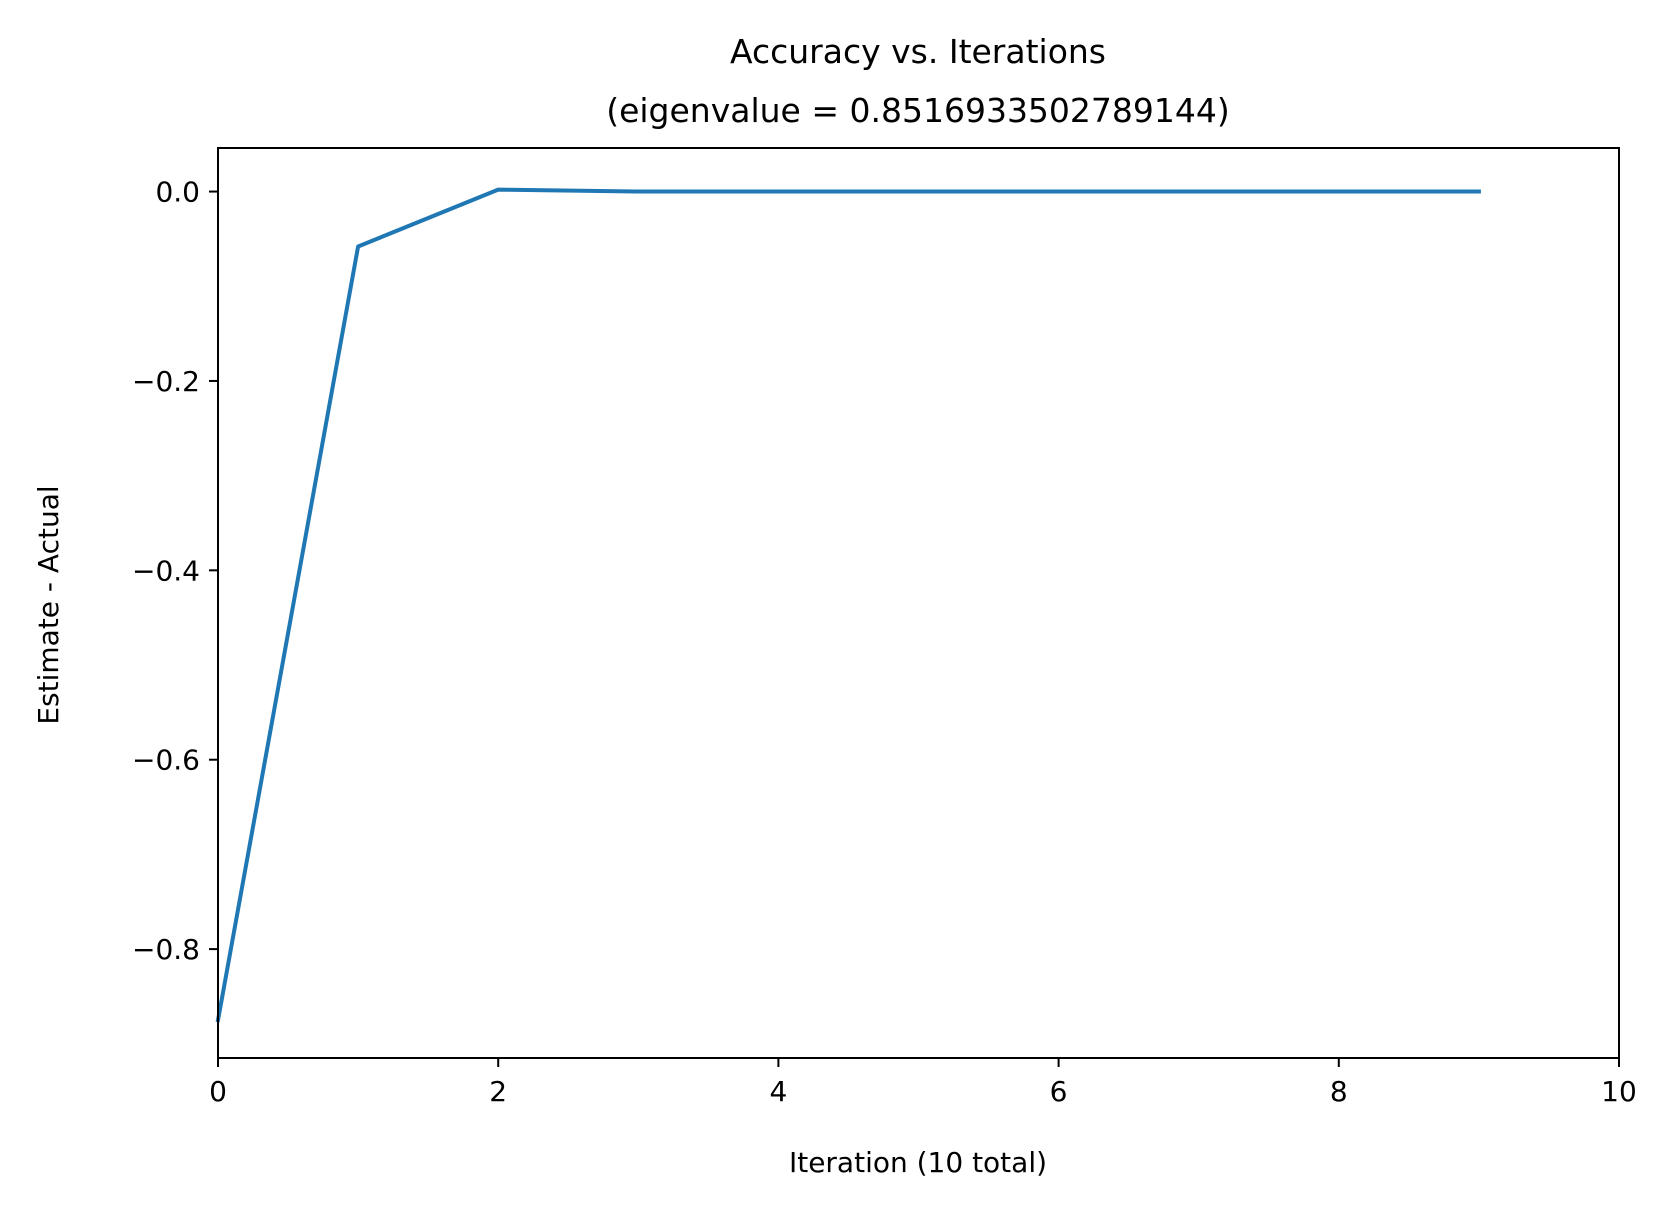 The height and width of the screenshot is (1214, 1668). I want to click on chart-subtitle: (eigenvalue = 0.8516933502789144), so click(918, 110).